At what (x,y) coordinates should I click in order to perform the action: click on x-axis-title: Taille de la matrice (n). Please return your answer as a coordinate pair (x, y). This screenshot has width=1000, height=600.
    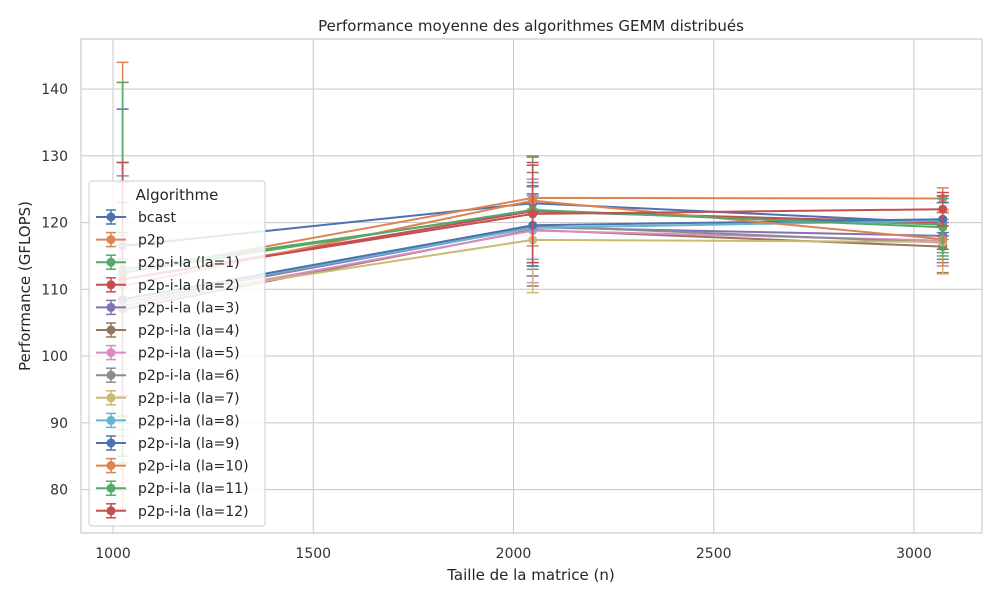
    Looking at the image, I should click on (530, 575).